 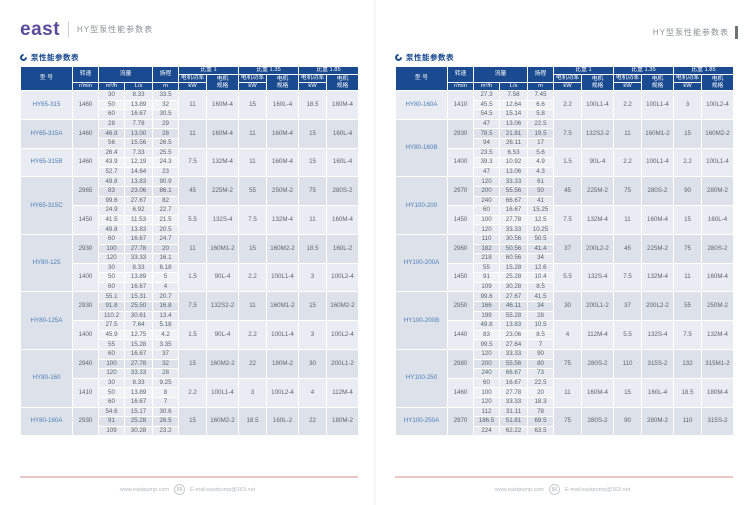 I want to click on table-row: 200 55.56 80, so click(x=565, y=364).